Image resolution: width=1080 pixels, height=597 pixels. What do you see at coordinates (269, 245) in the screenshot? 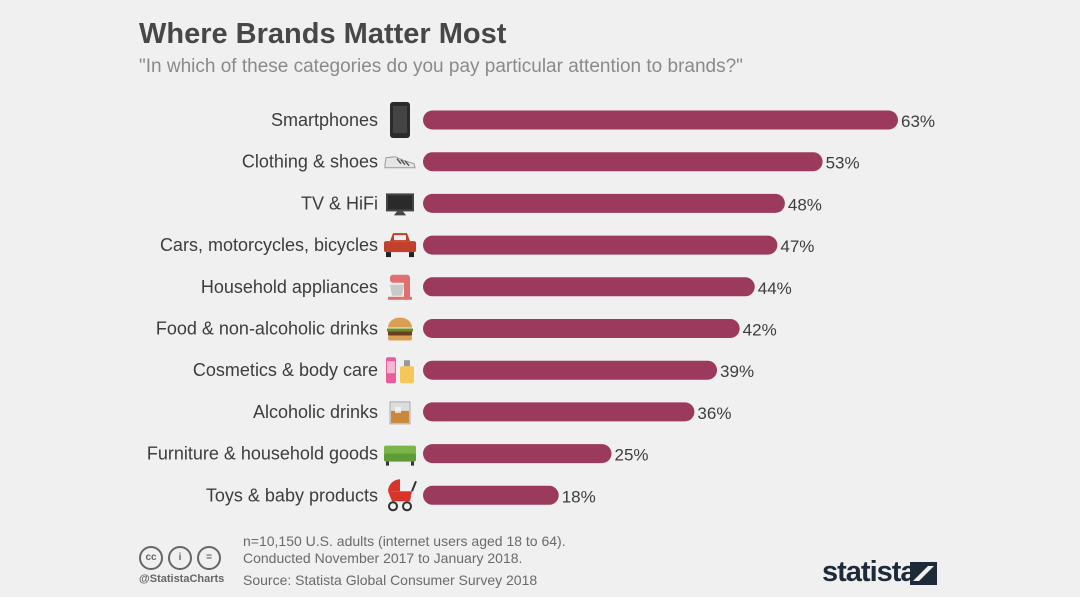
I see `category-label: Cars, motorcycles, bicycles` at bounding box center [269, 245].